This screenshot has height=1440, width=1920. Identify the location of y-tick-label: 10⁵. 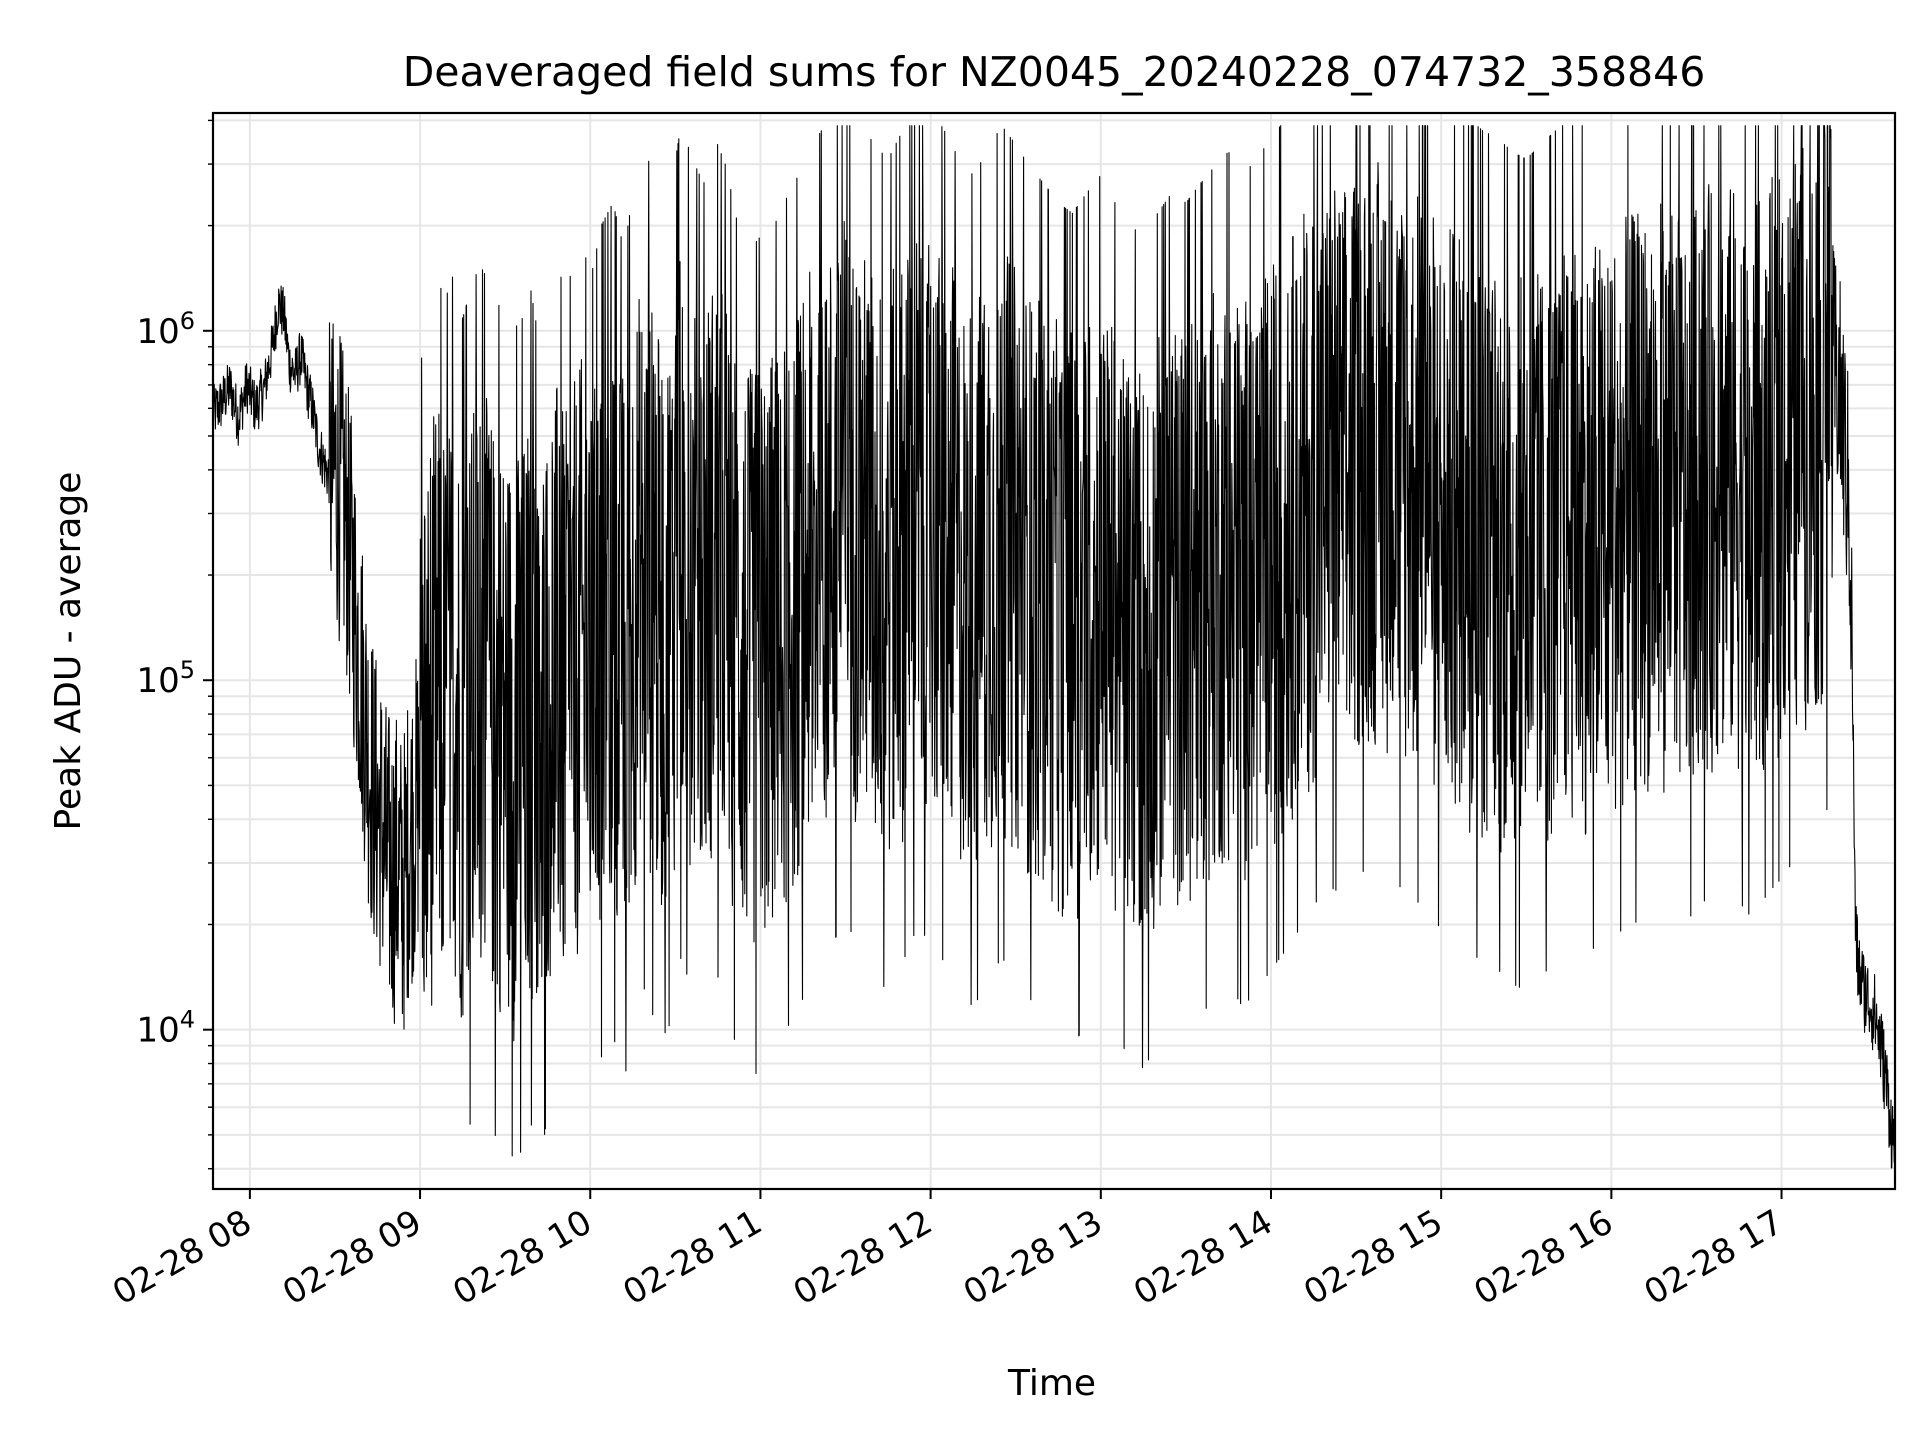
(165, 678).